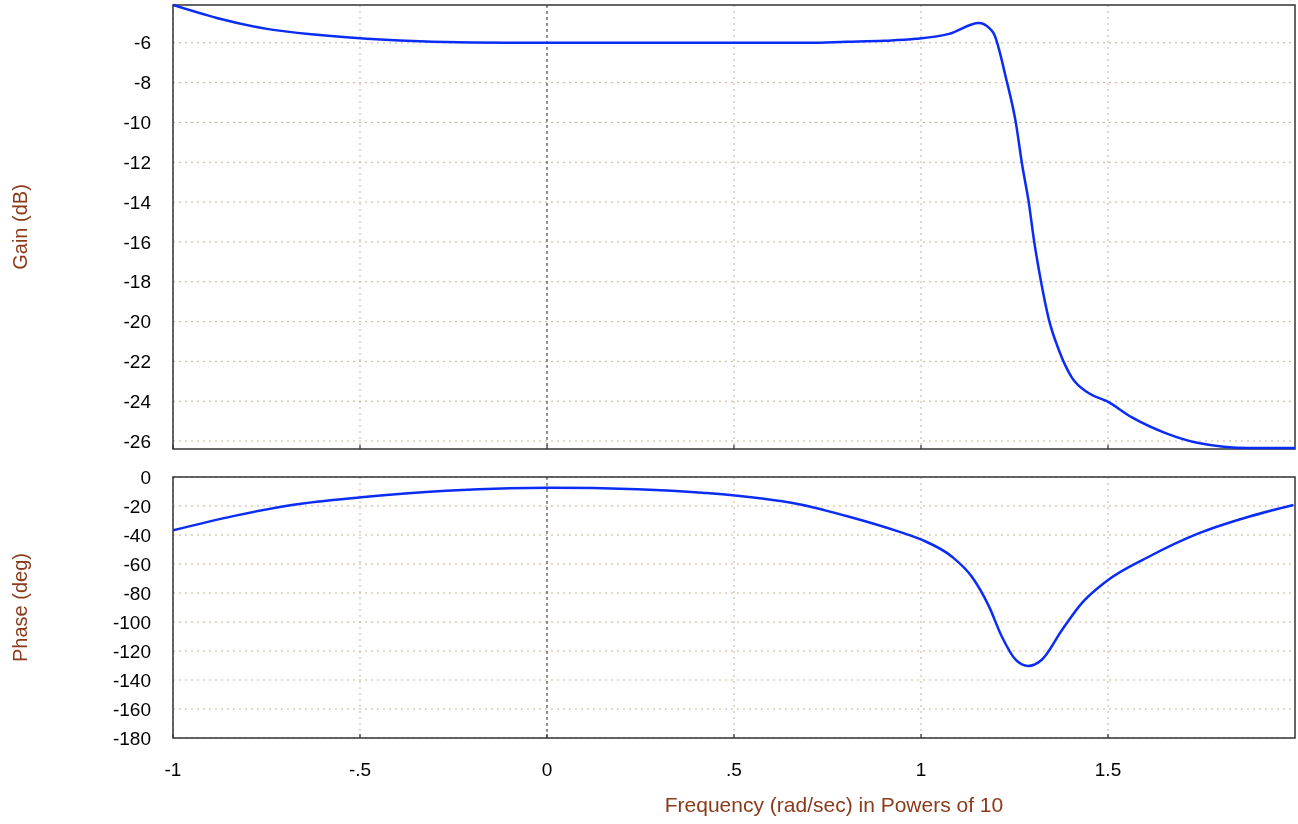 This screenshot has height=824, width=1298. I want to click on y-tick-label: -14, so click(137, 202).